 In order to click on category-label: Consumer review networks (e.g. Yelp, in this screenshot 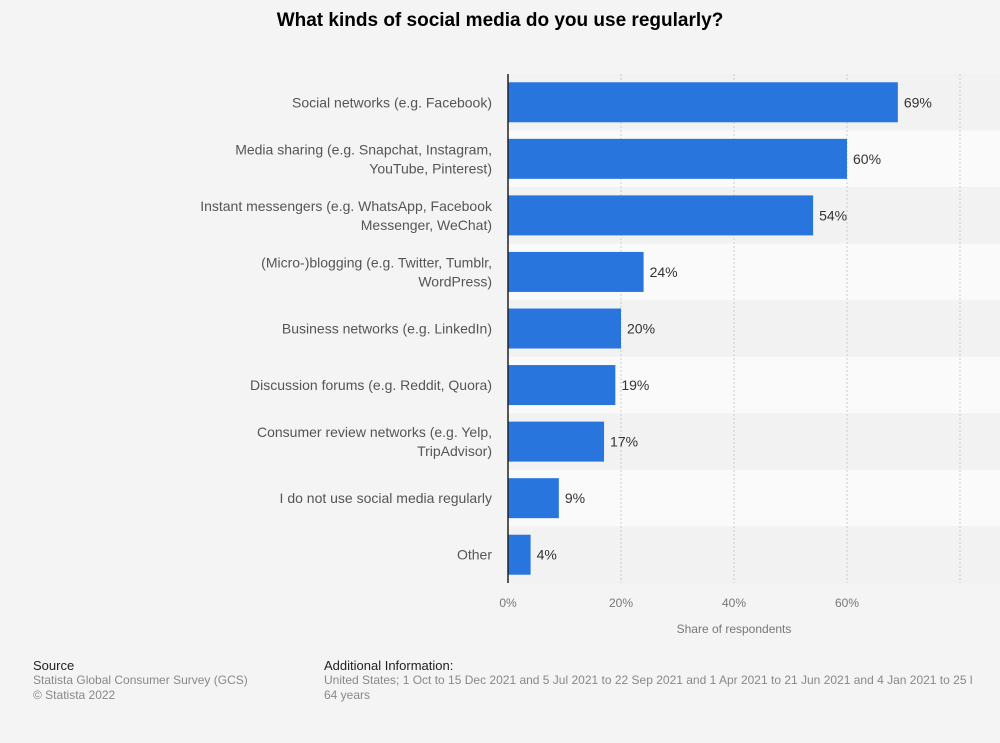, I will do `click(374, 432)`.